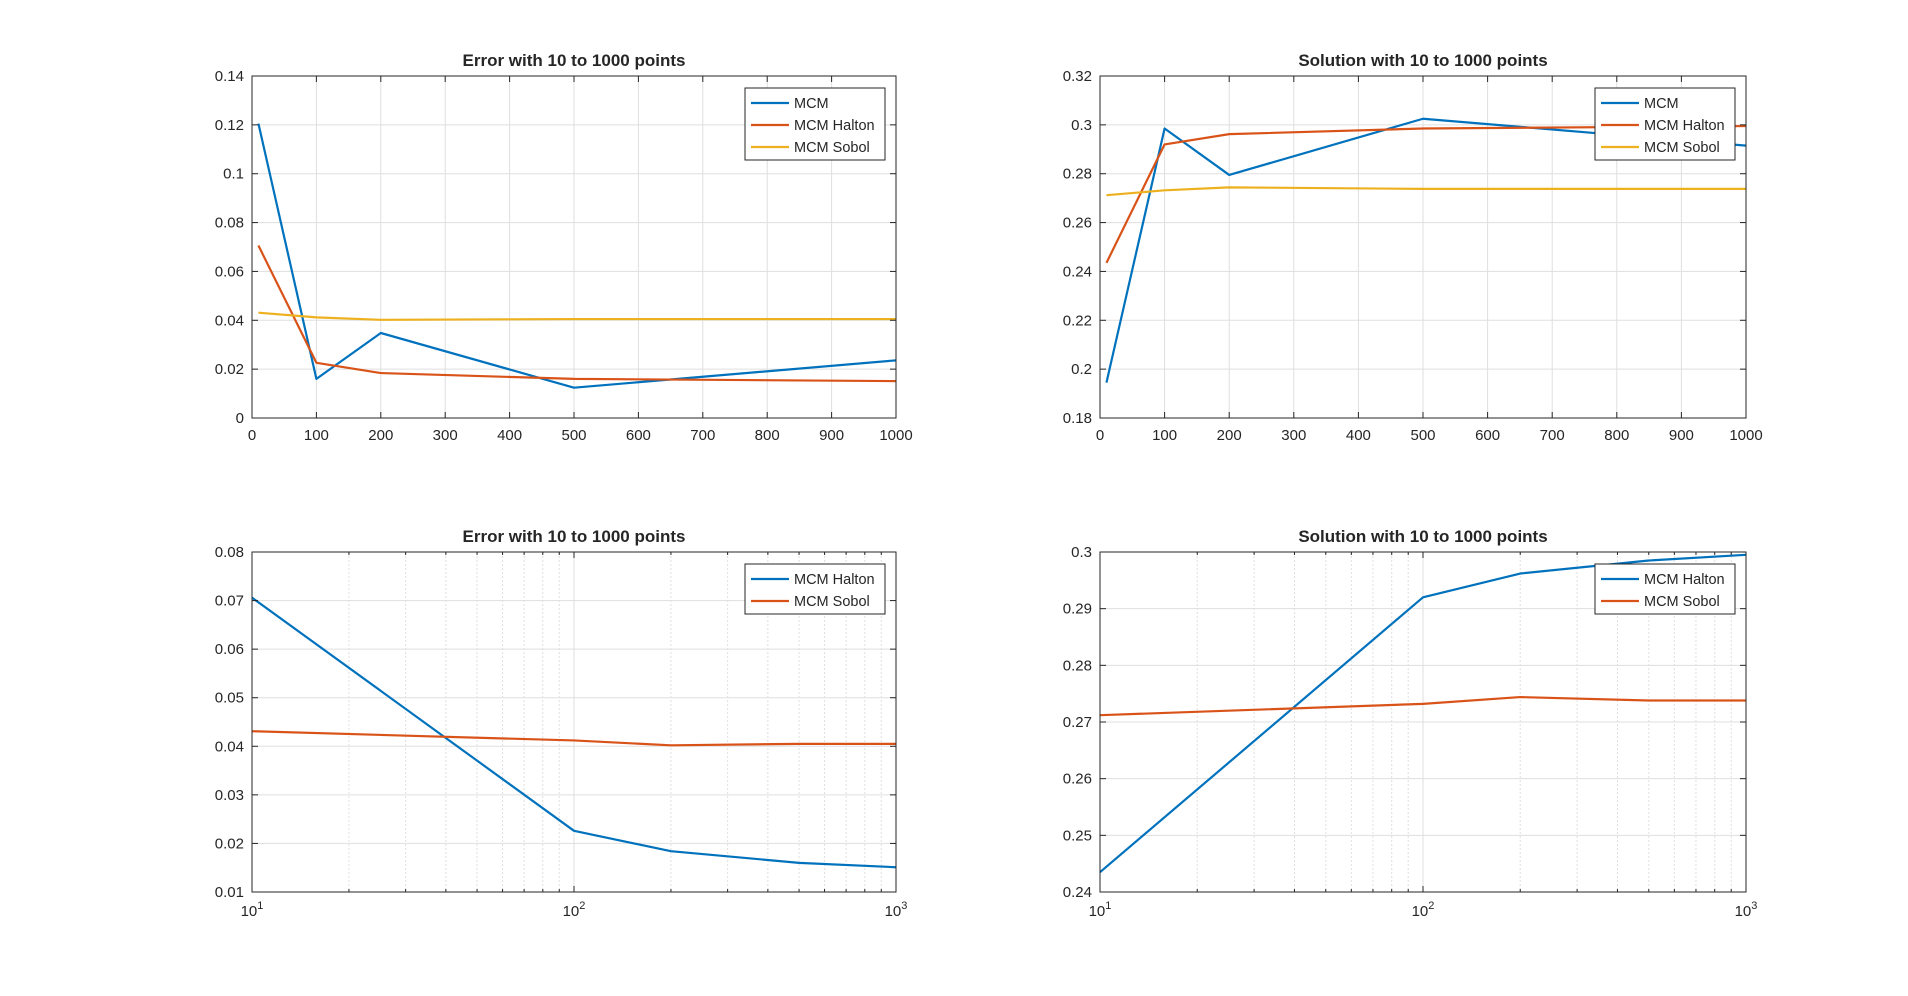  I want to click on y-tick-label: 0.03, so click(229, 795).